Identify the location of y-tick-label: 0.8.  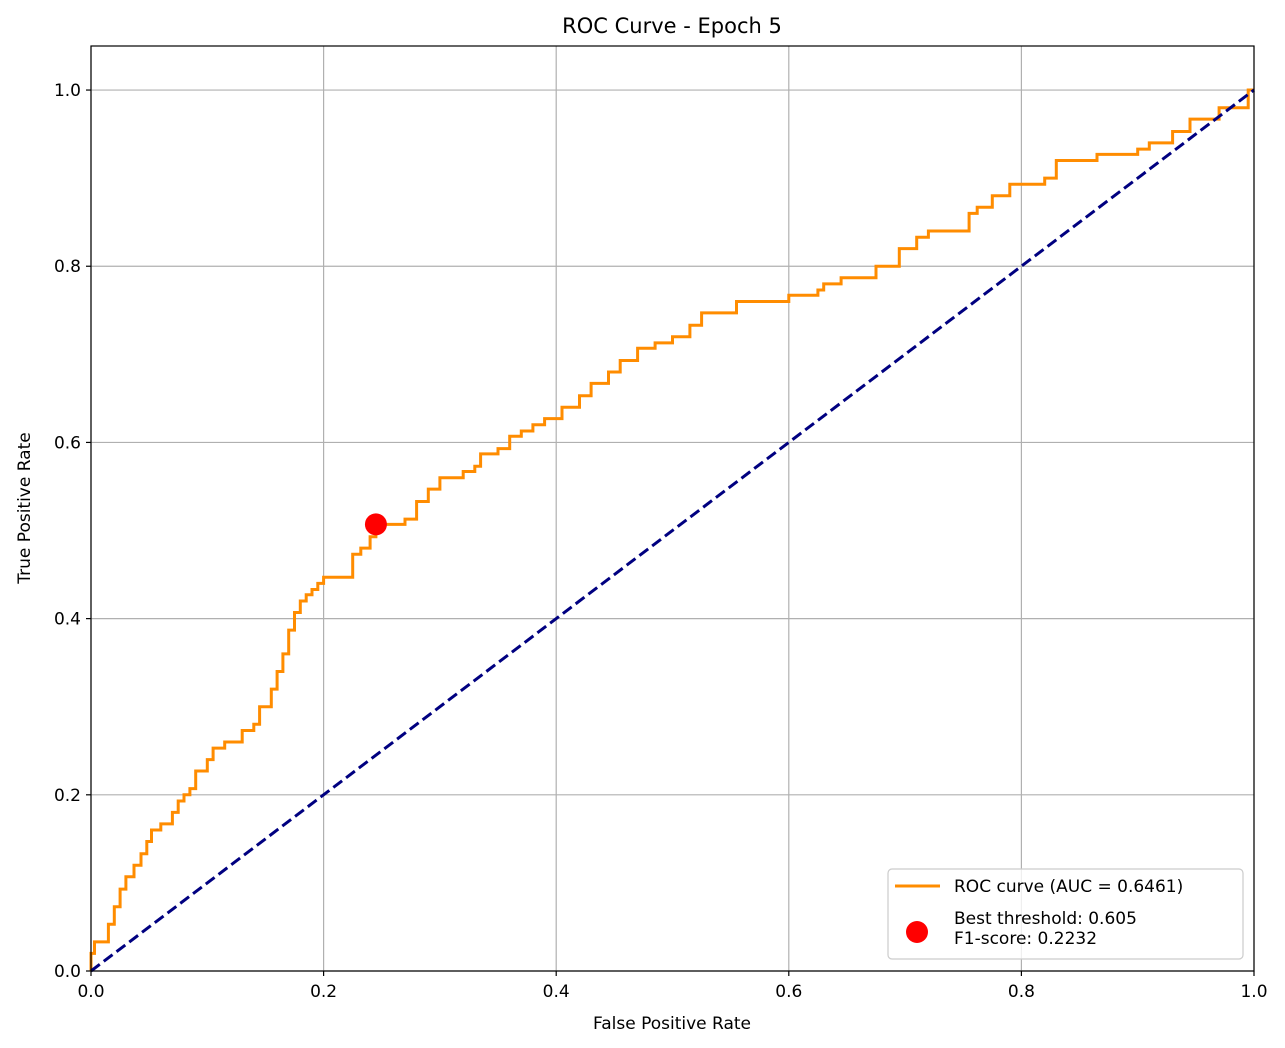
(67, 267).